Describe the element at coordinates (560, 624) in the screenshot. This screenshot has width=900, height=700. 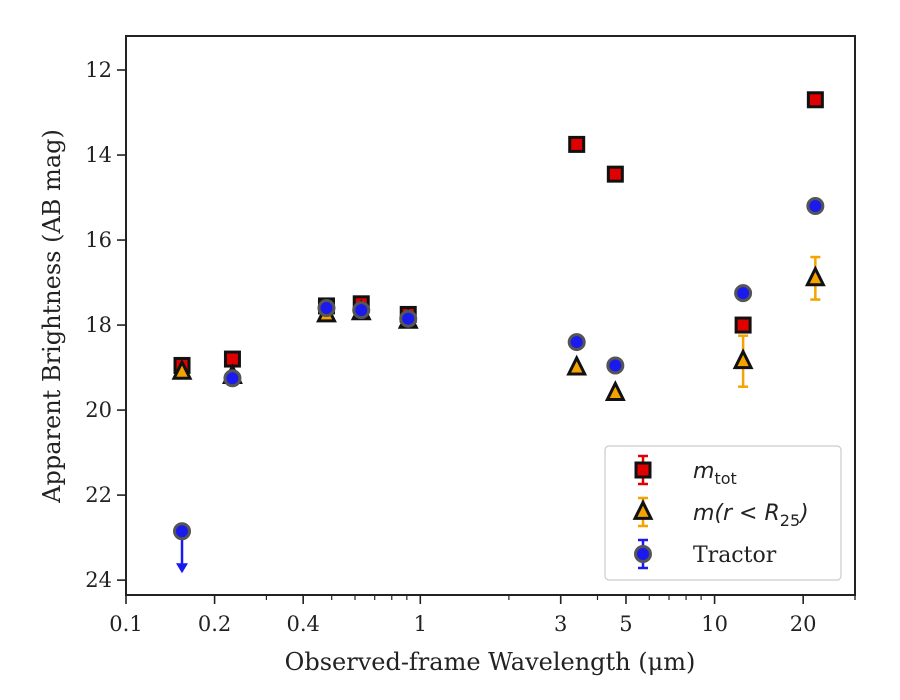
I see `x-tick-label: 3` at that location.